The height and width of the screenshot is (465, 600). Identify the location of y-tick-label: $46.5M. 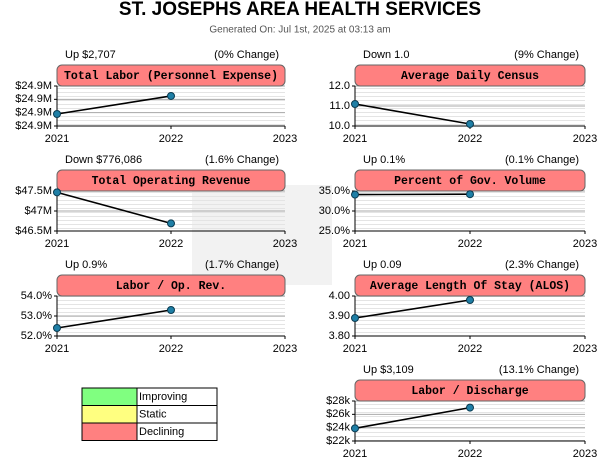
(33, 231).